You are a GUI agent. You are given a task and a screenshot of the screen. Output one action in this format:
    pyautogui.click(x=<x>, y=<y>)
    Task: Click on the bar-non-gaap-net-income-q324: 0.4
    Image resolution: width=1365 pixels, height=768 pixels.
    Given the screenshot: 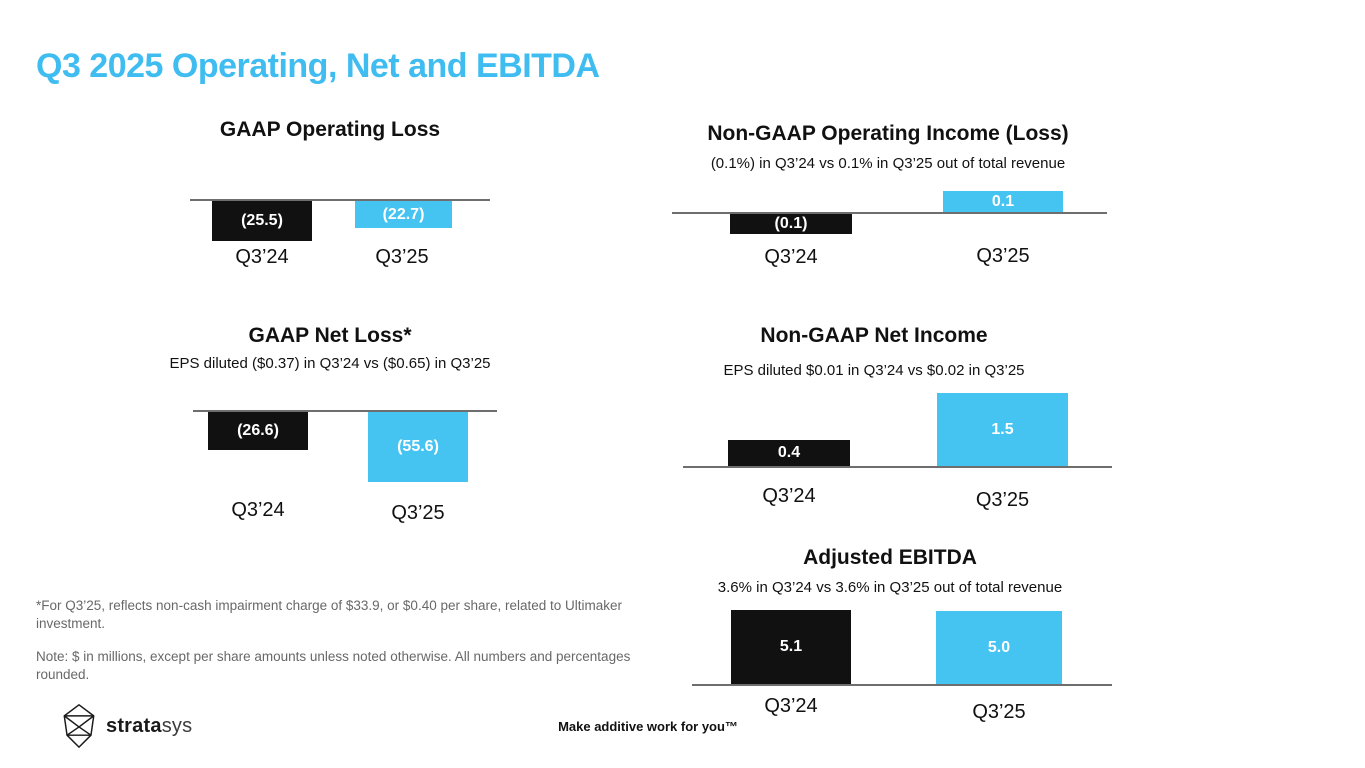 What is the action you would take?
    pyautogui.click(x=789, y=453)
    